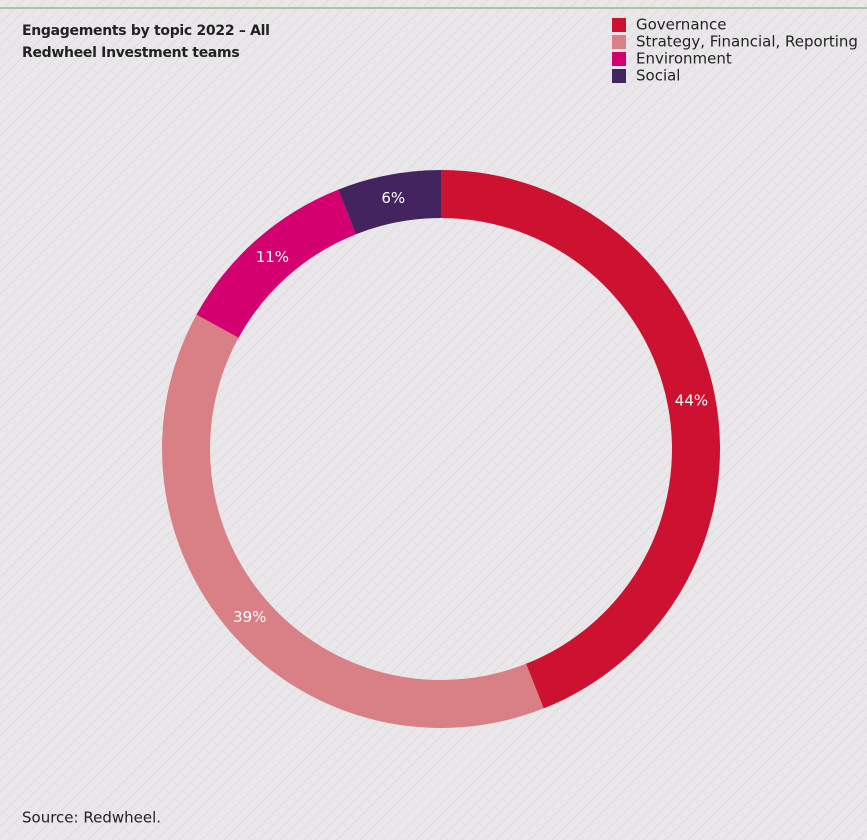 This screenshot has width=867, height=840. I want to click on source: Source: Redwheel., so click(91, 818).